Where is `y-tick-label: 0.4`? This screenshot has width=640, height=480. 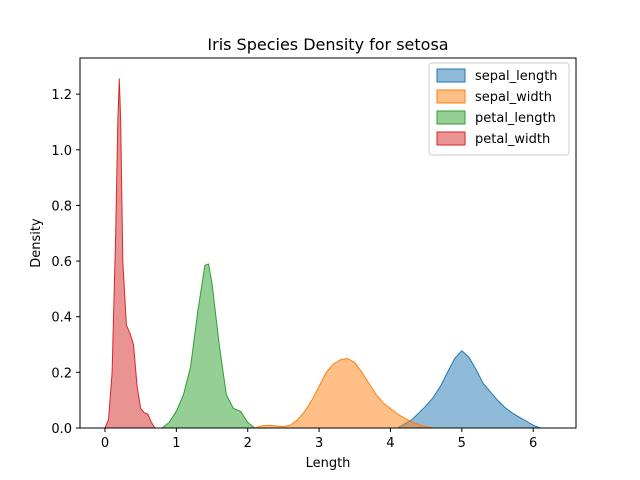
y-tick-label: 0.4 is located at coordinates (61, 318).